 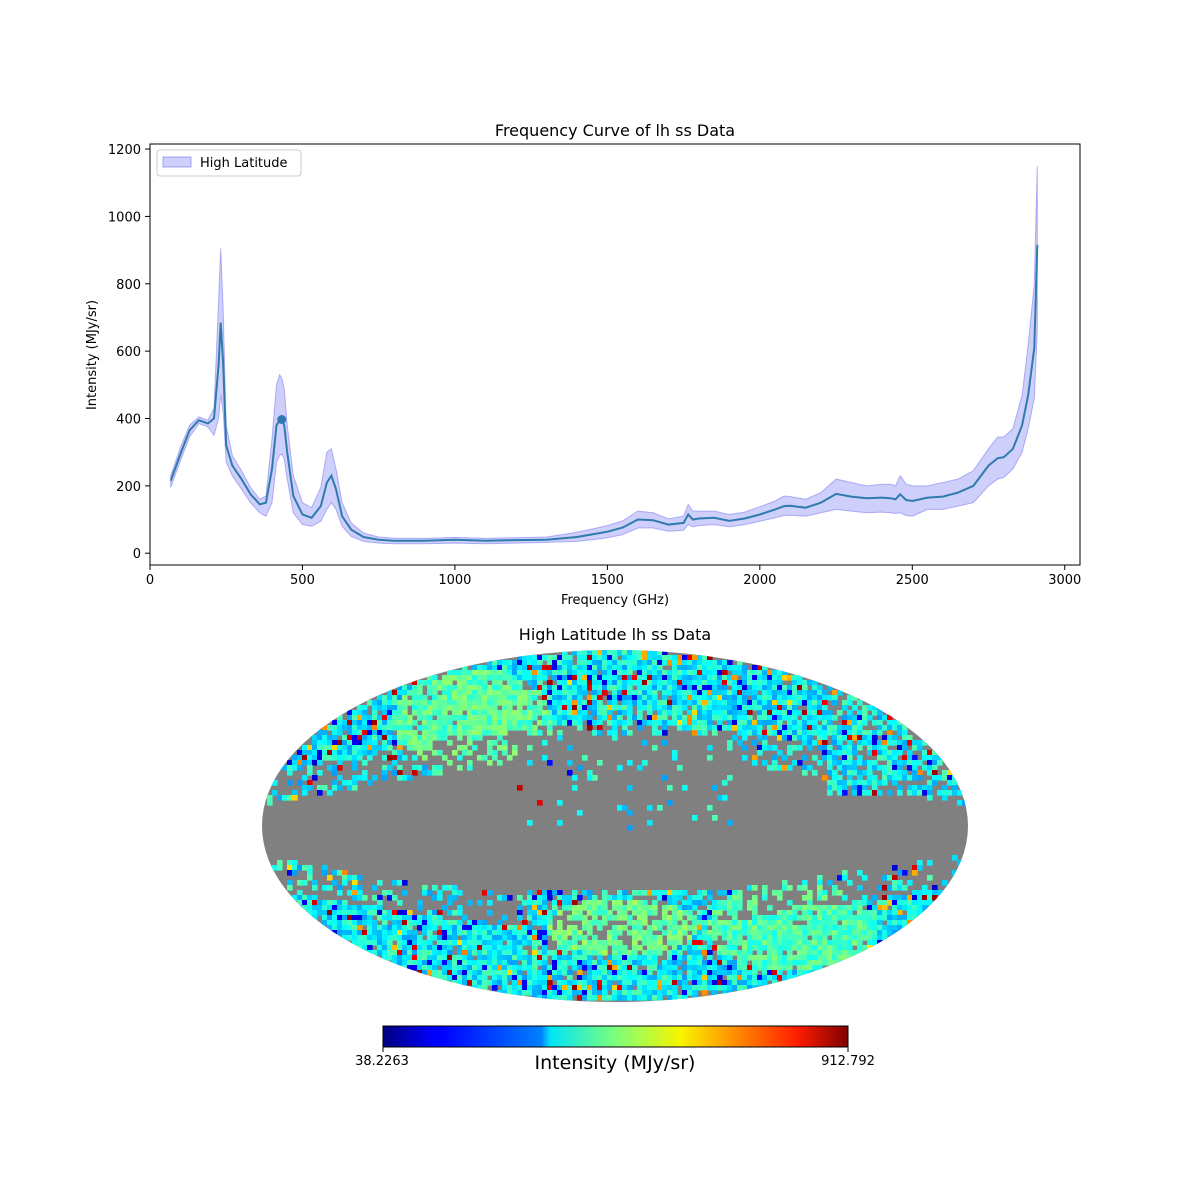 I want to click on map-title: High Latitude lh ss Data, so click(x=615, y=634).